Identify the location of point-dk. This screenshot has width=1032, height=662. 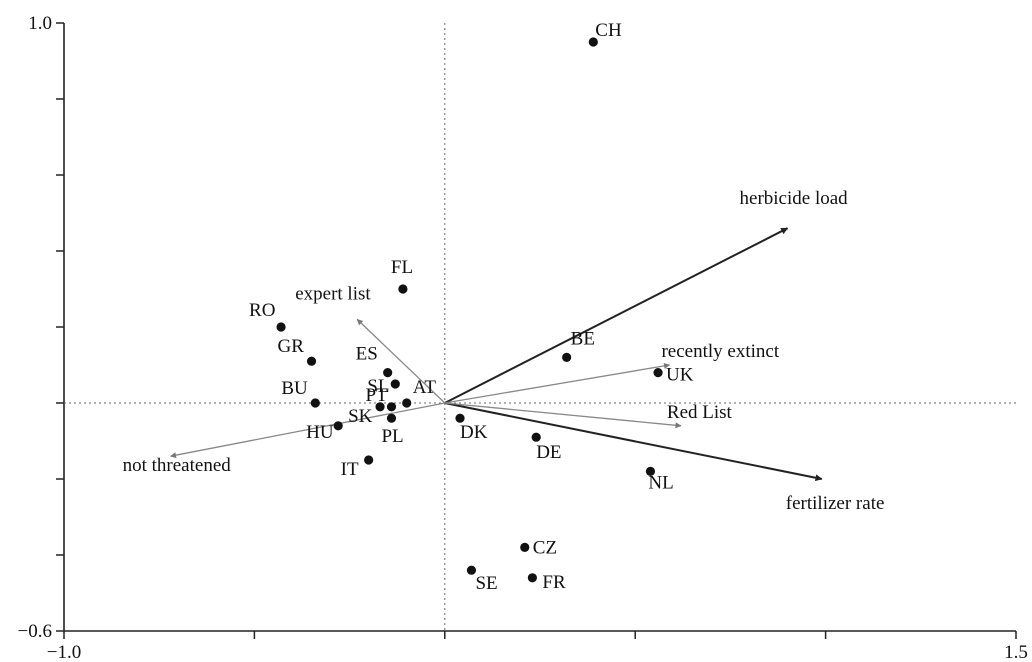
(460, 418).